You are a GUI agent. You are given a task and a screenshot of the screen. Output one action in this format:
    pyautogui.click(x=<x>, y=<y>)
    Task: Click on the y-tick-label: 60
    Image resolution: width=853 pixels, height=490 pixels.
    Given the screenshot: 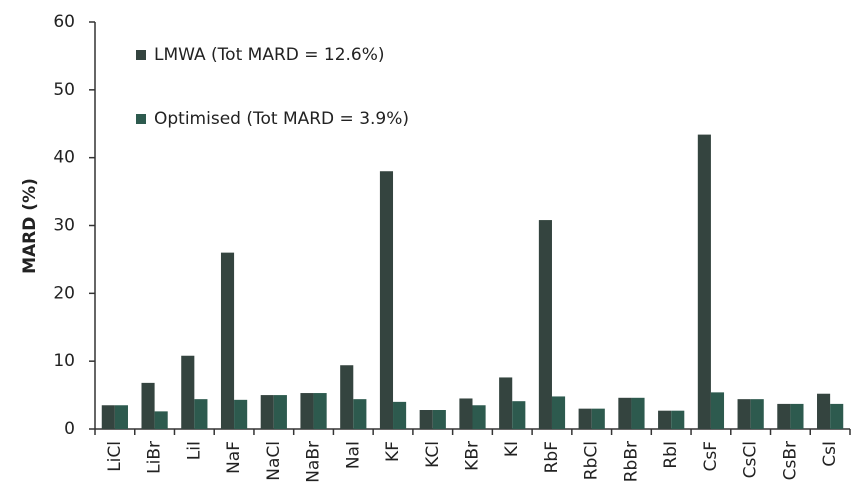 What is the action you would take?
    pyautogui.click(x=64, y=22)
    